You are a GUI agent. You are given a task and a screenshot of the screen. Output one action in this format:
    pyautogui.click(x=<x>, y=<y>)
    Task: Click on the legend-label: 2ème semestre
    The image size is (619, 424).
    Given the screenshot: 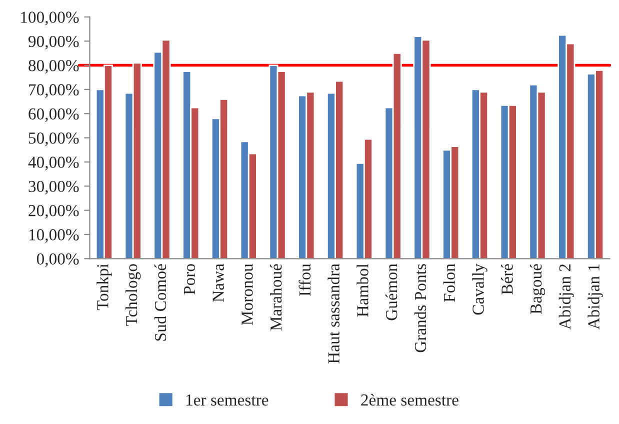 What is the action you would take?
    pyautogui.click(x=409, y=400)
    